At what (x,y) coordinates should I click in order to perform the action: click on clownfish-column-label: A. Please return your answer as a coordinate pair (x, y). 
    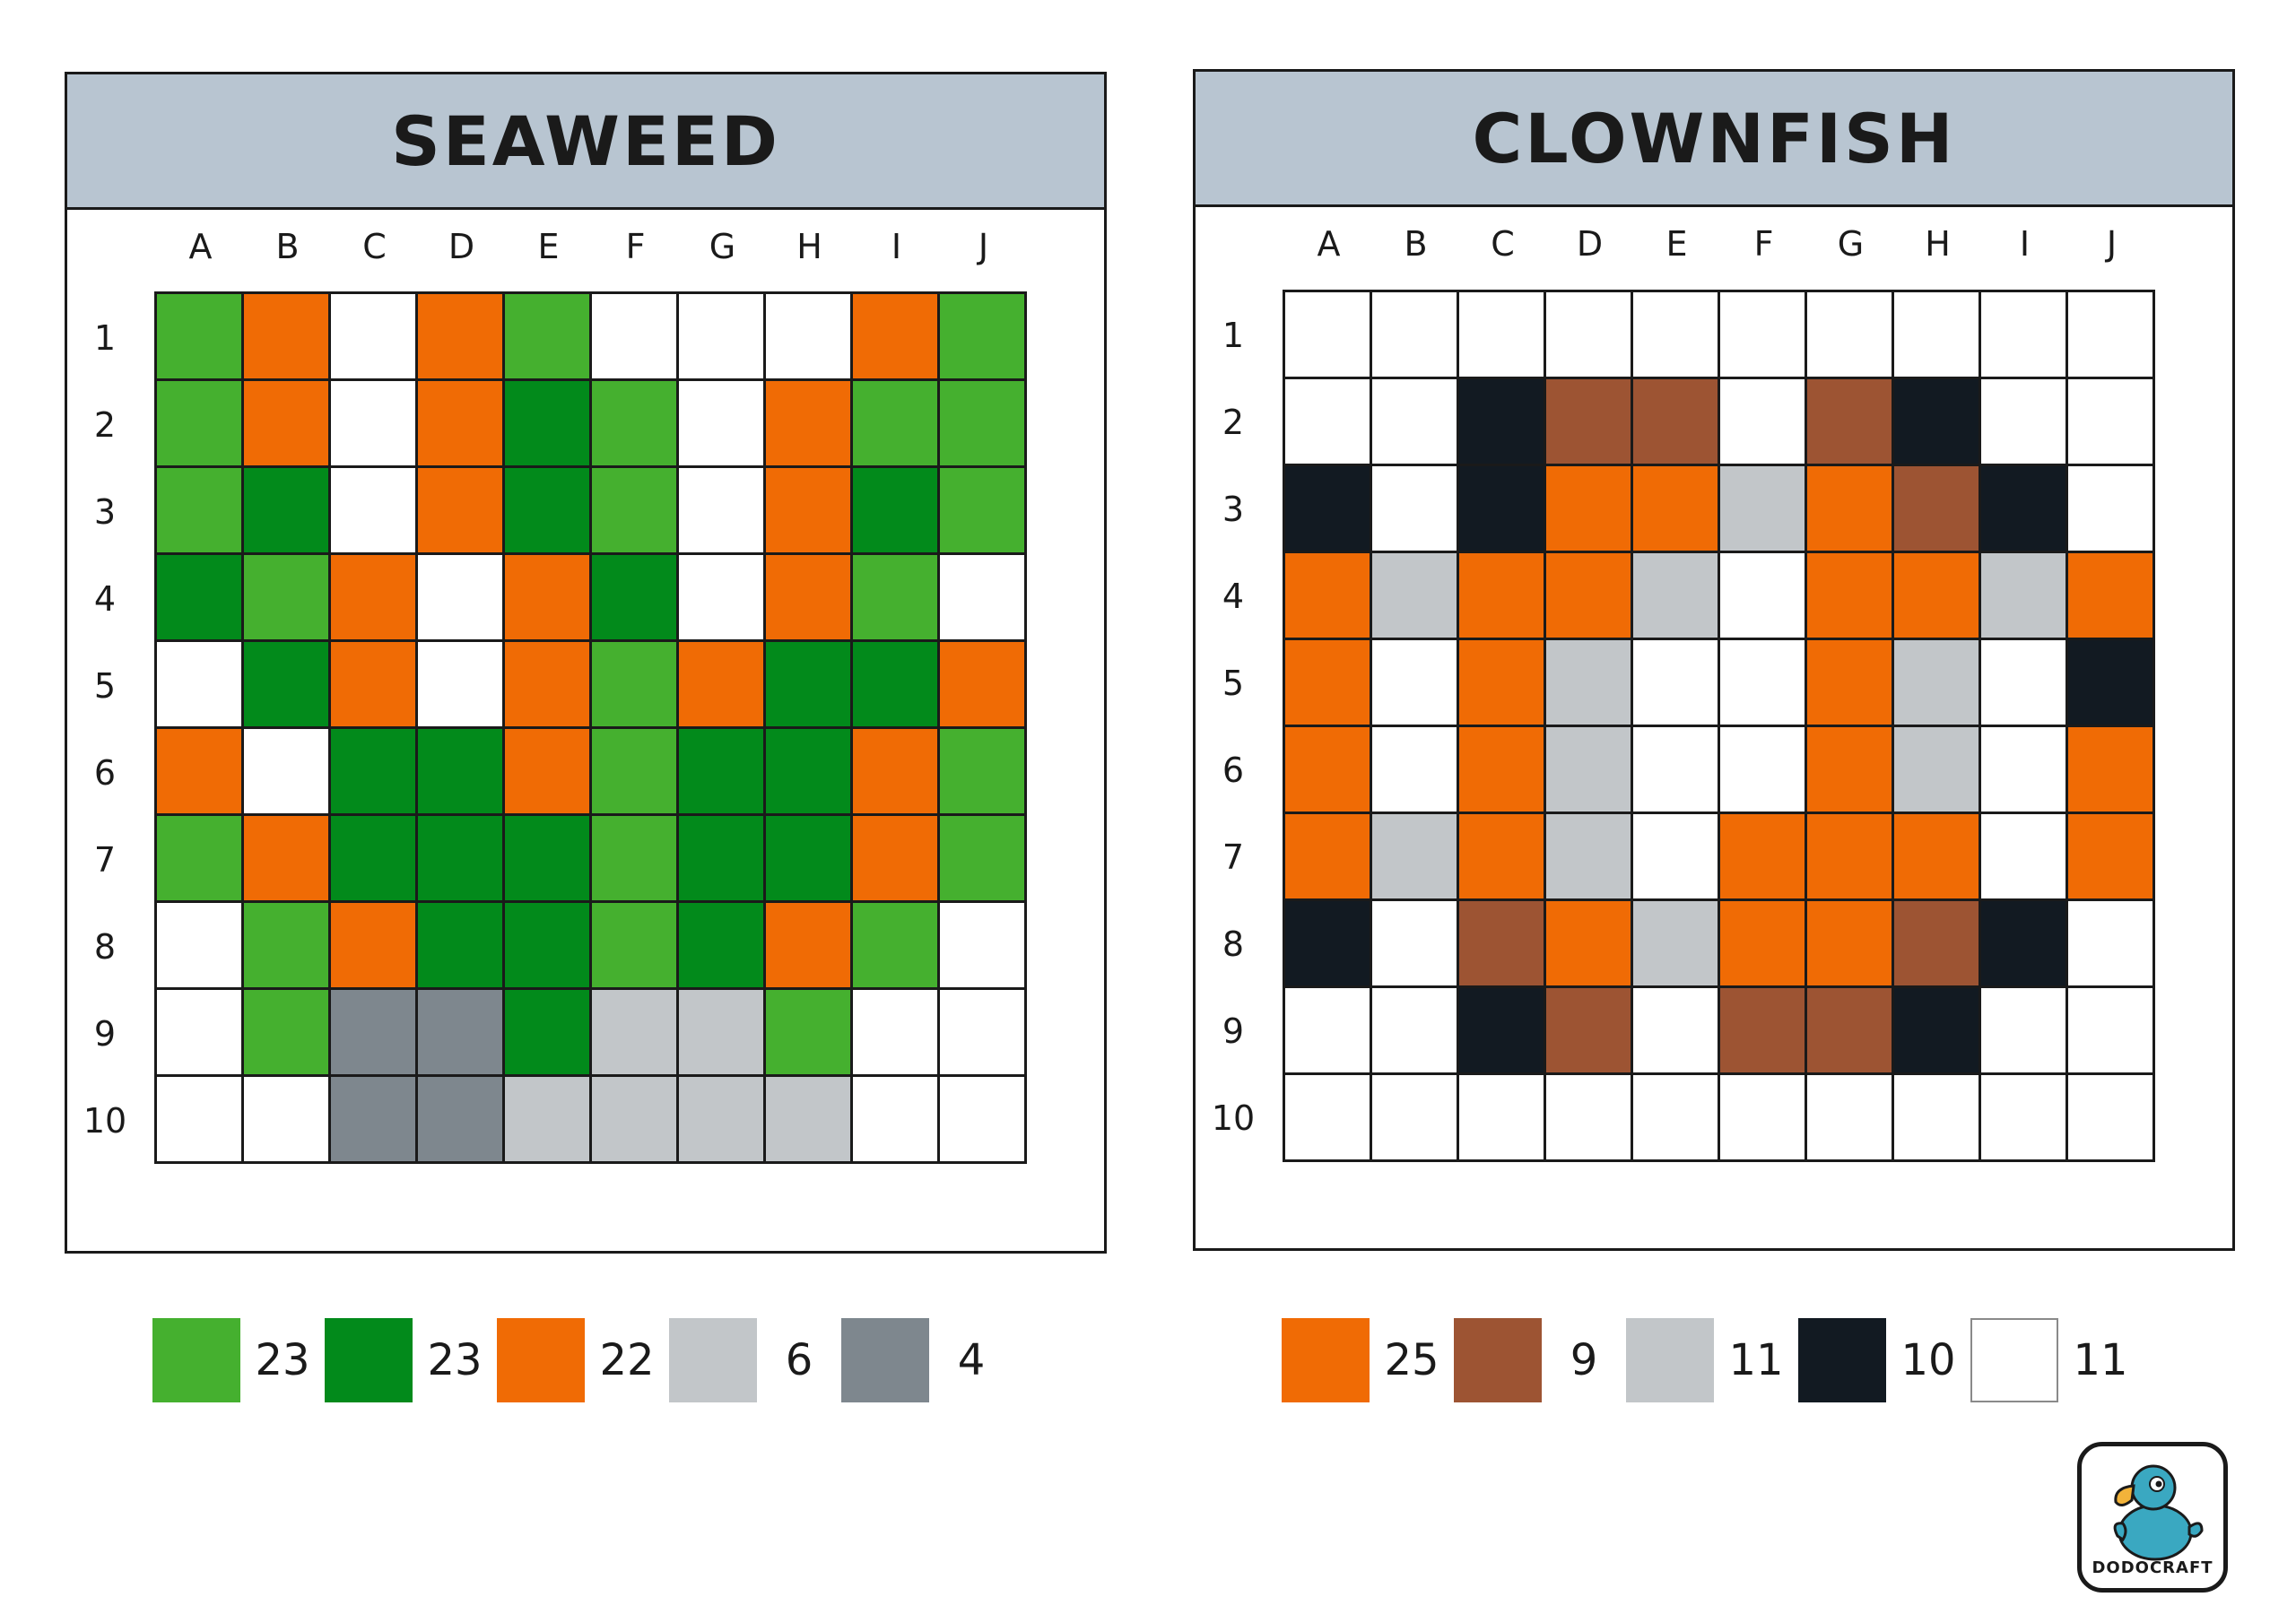
    Looking at the image, I should click on (1329, 244).